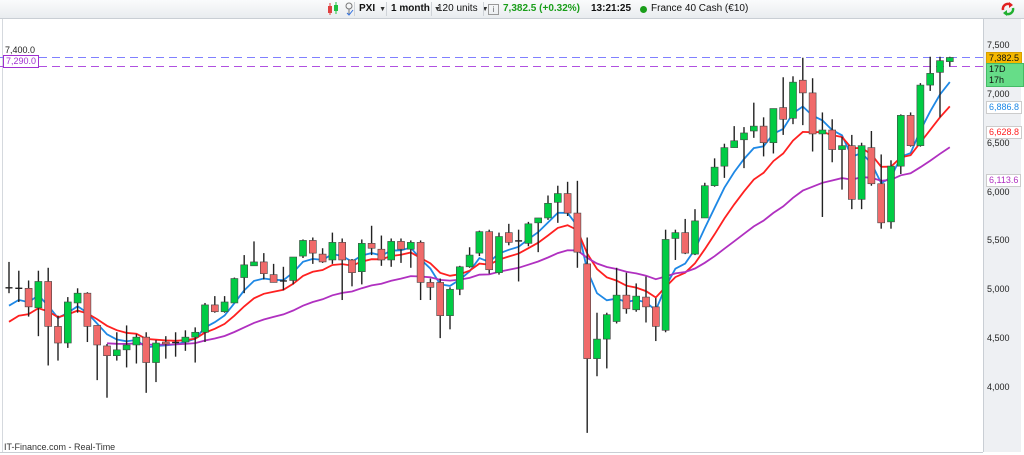 This screenshot has width=1024, height=455. I want to click on symbol-label: PXI, so click(367, 8).